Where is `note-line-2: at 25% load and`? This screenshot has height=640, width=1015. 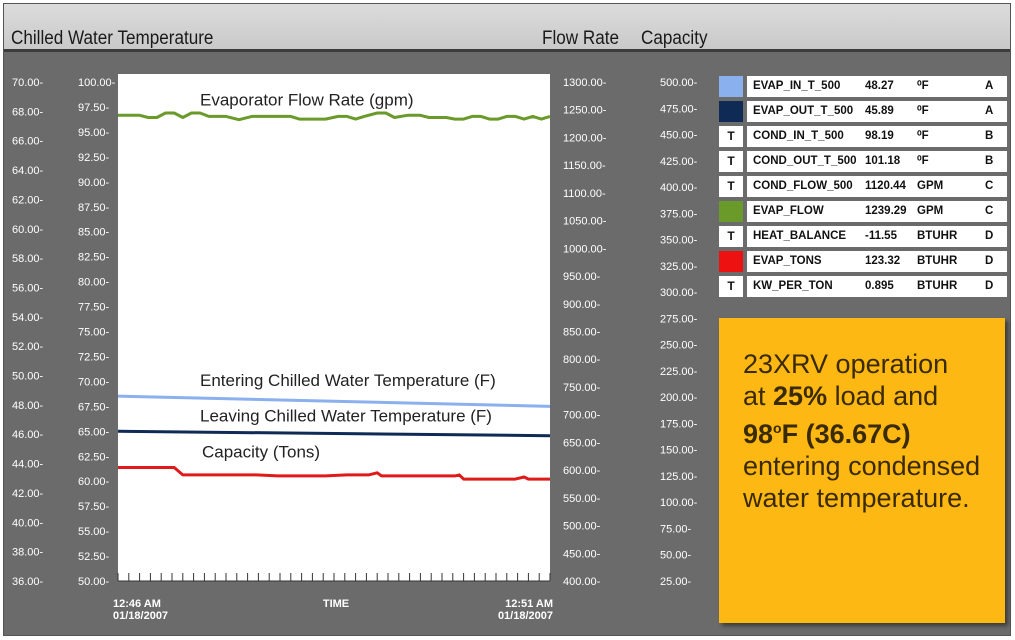
note-line-2: at 25% load and is located at coordinates (841, 396).